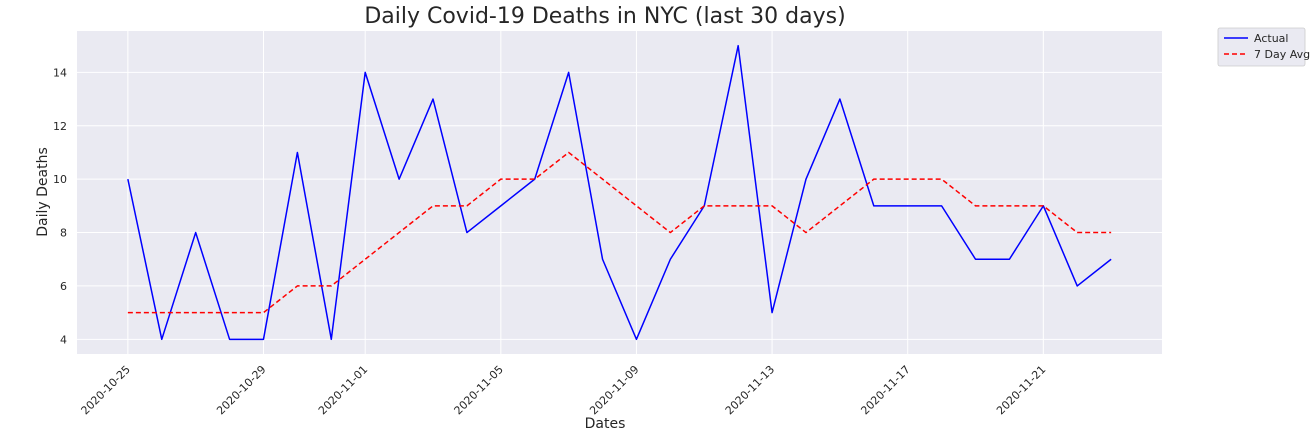 The image size is (1315, 437). What do you see at coordinates (106, 390) in the screenshot?
I see `x-tick-label: 2020-10-25` at bounding box center [106, 390].